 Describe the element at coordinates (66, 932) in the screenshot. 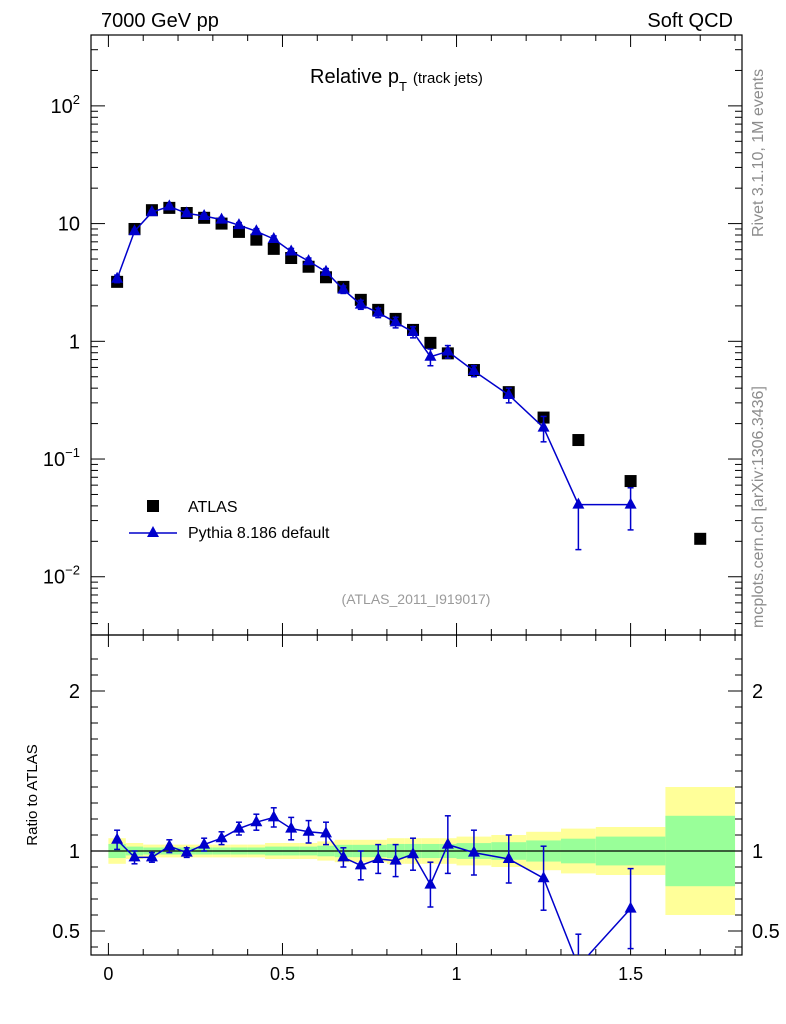

I see `y-tick-label-ratio: 0.5` at that location.